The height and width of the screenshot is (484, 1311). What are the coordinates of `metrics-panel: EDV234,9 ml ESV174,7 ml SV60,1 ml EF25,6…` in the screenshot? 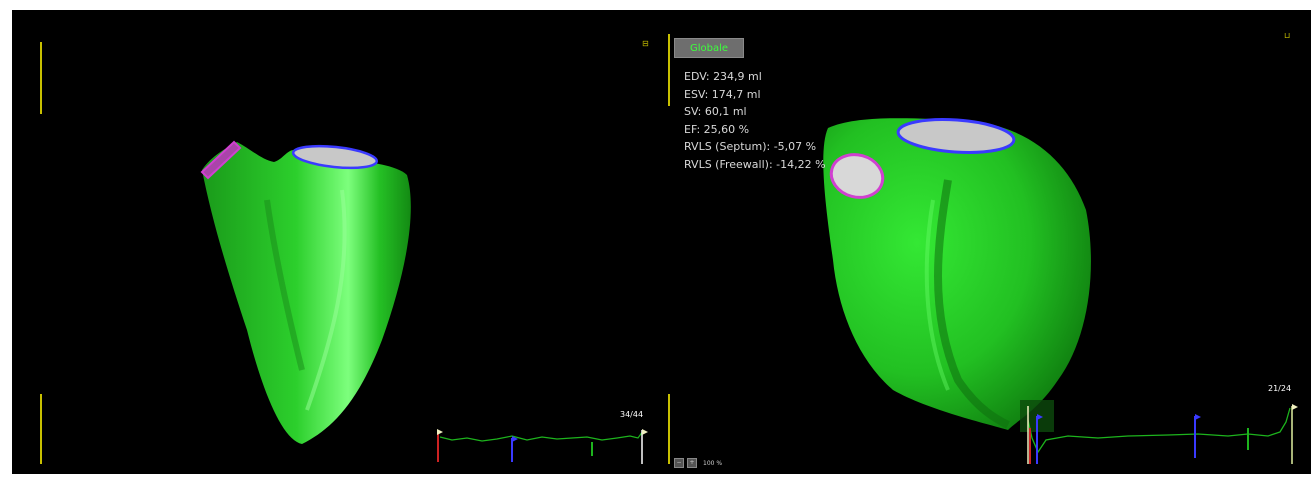 It's located at (755, 120).